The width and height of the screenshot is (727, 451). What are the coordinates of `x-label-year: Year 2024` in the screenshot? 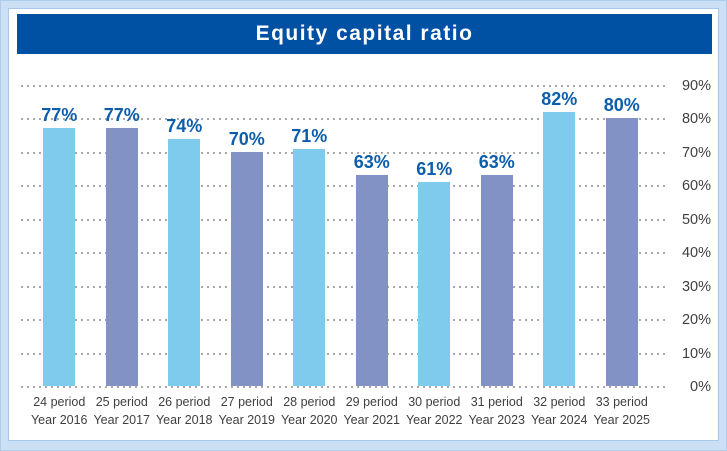 It's located at (559, 420).